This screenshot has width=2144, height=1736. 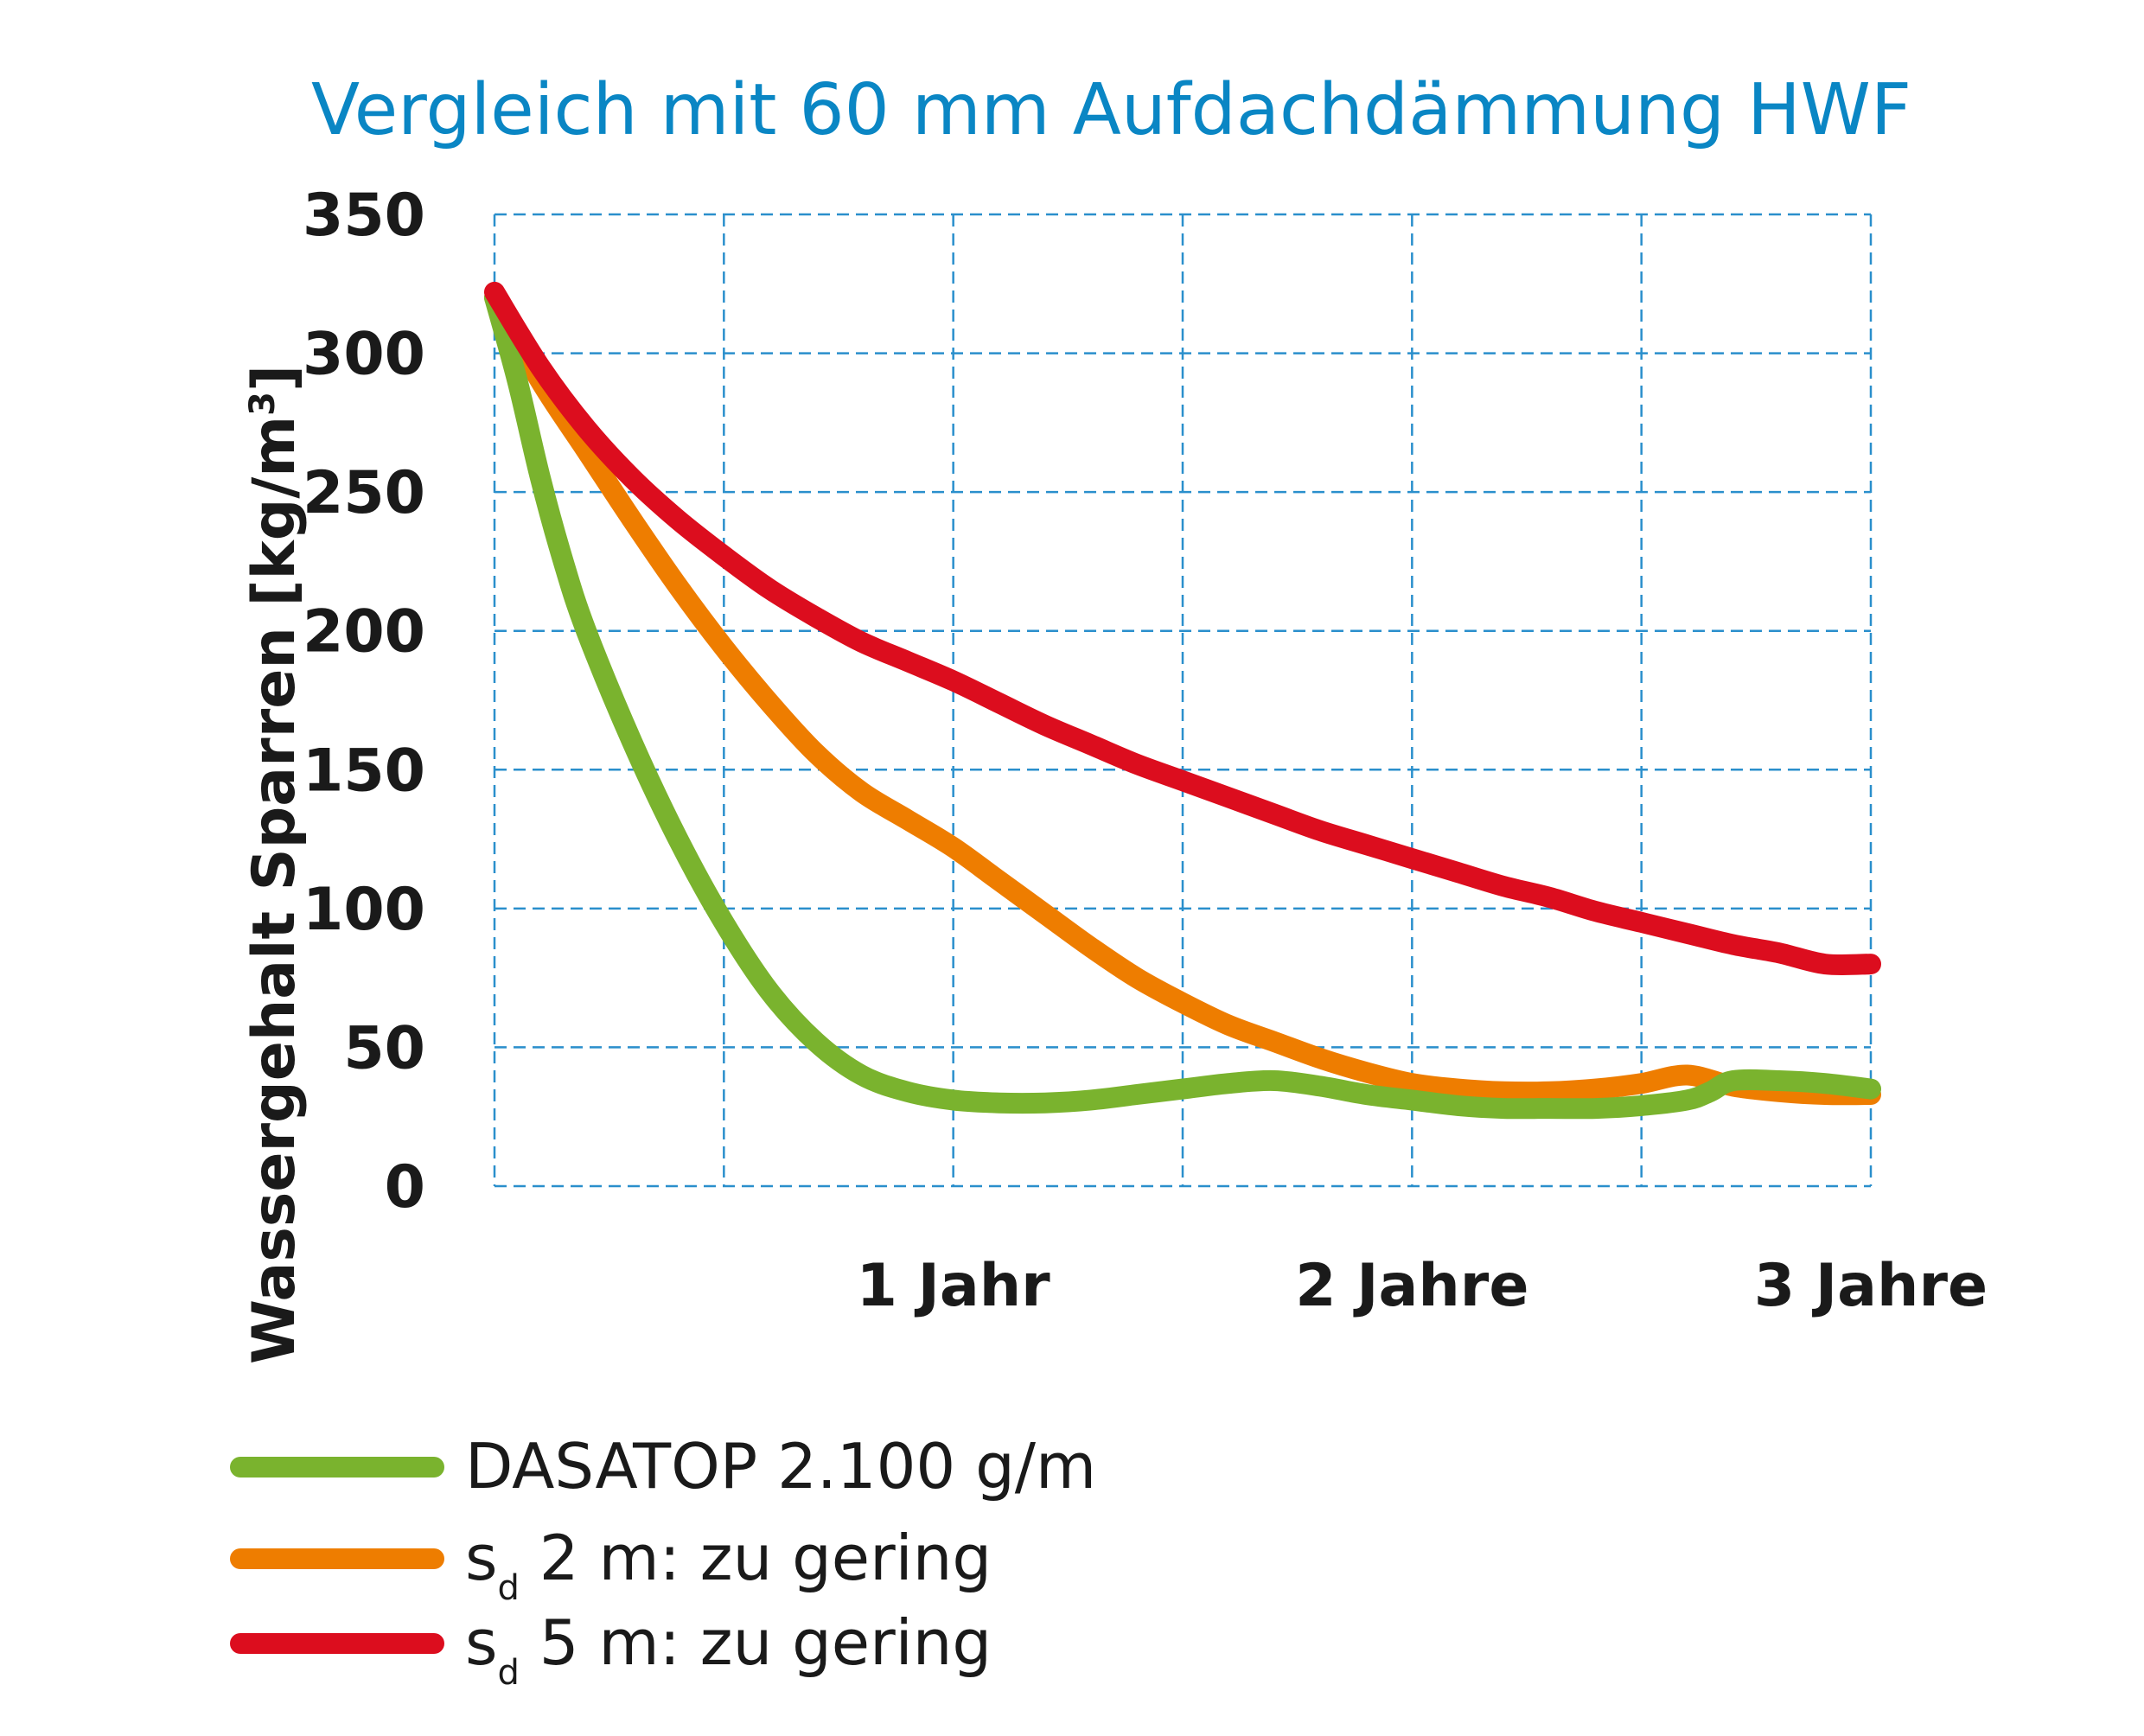 What do you see at coordinates (384, 1048) in the screenshot?
I see `y-tick-label: 50` at bounding box center [384, 1048].